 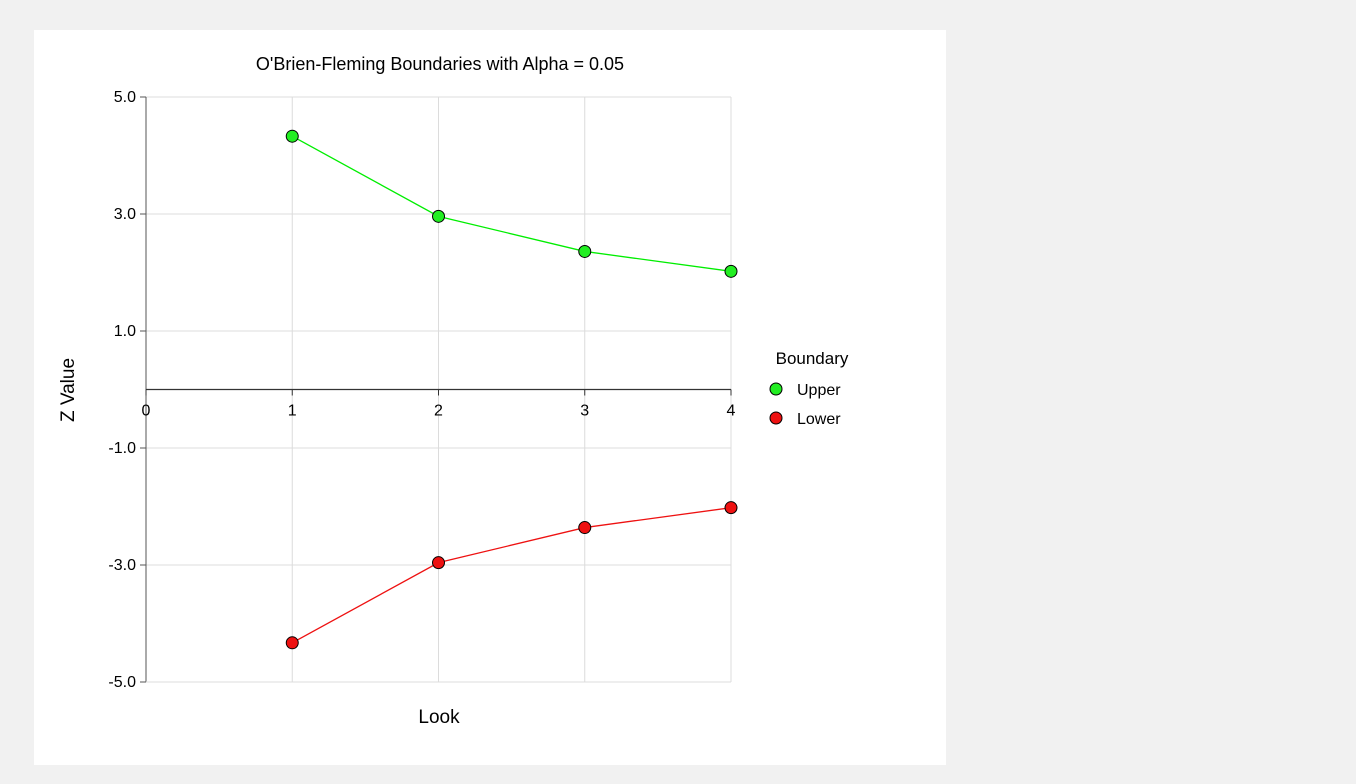 I want to click on y-tick-label: -5.0, so click(x=122, y=682).